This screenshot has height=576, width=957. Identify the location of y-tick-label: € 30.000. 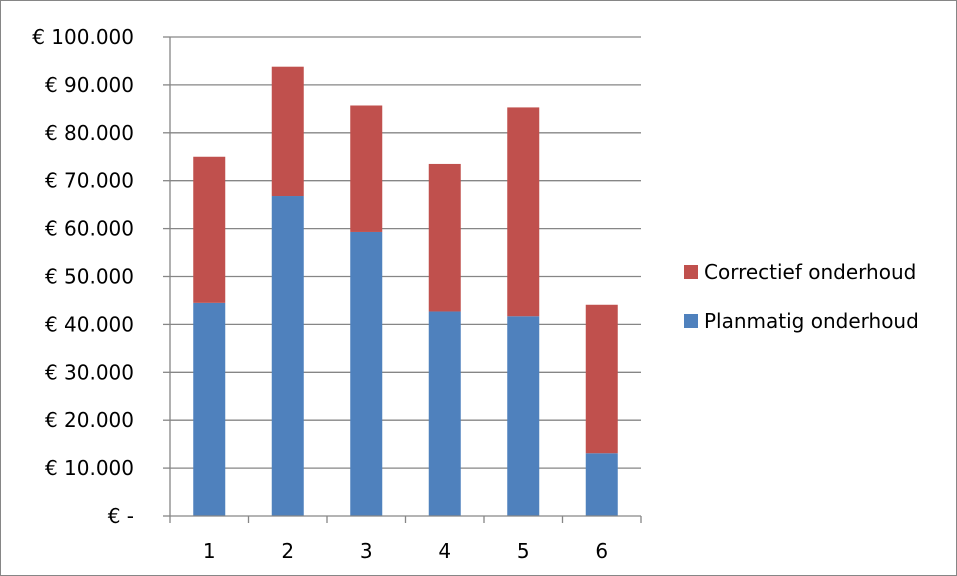
(89, 372).